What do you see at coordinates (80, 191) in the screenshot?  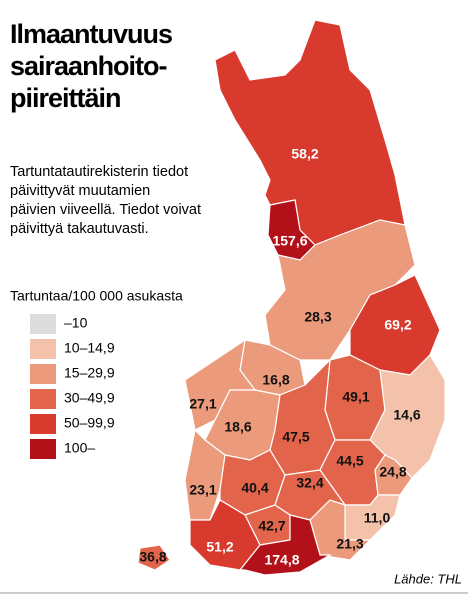 I see `description-line: päivittyvät muutamien` at bounding box center [80, 191].